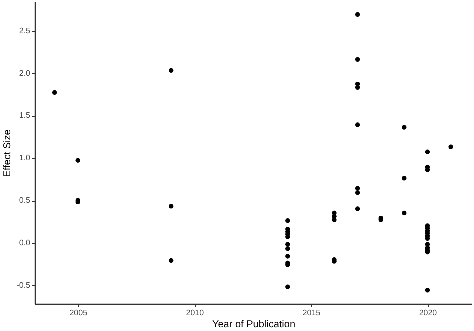  Describe the element at coordinates (254, 325) in the screenshot. I see `x-axis-title: Year of Publication` at that location.